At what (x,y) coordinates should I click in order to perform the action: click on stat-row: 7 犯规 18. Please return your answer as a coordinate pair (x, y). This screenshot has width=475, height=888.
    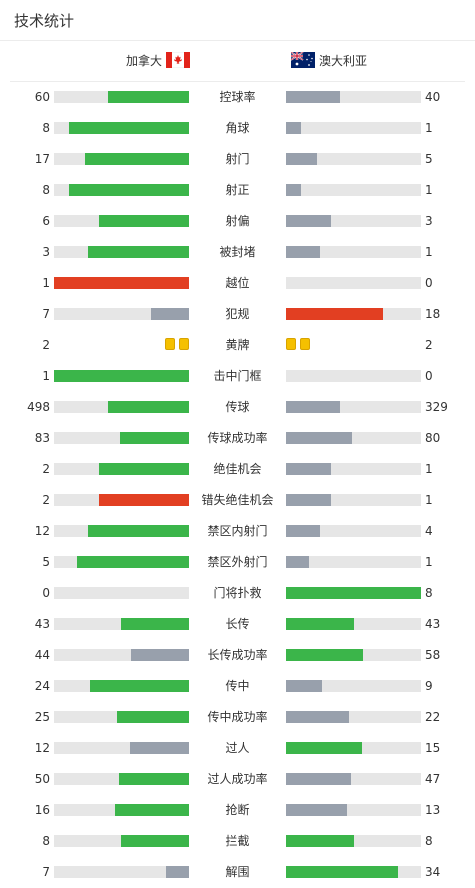
    Looking at the image, I should click on (237, 314).